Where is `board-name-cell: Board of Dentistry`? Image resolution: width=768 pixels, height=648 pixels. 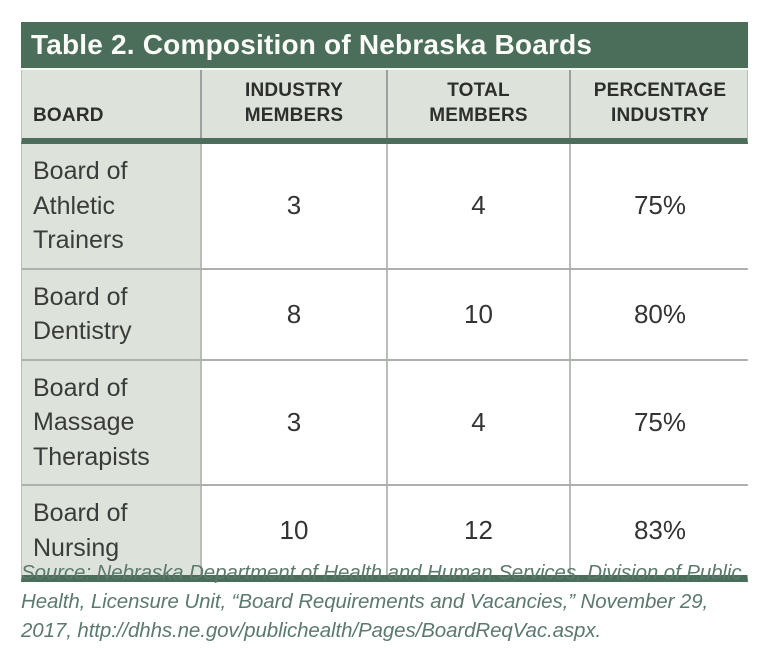
board-name-cell: Board of Dentistry is located at coordinates (111, 314).